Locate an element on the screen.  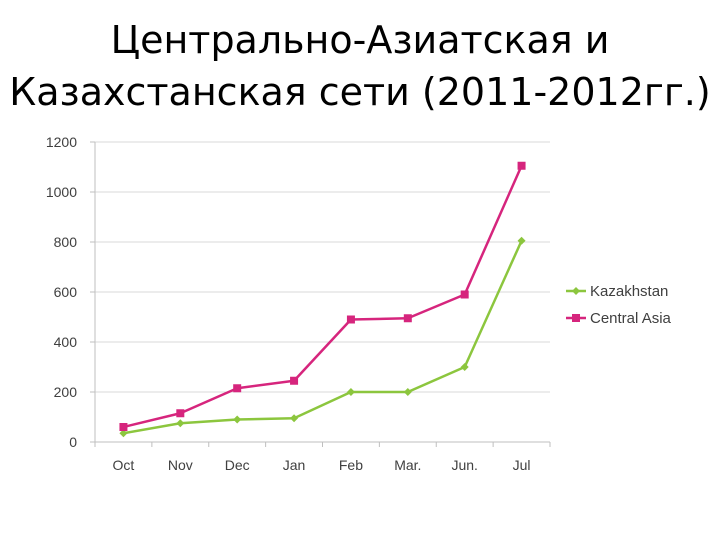
y-tick-label: 1000 is located at coordinates (61, 192).